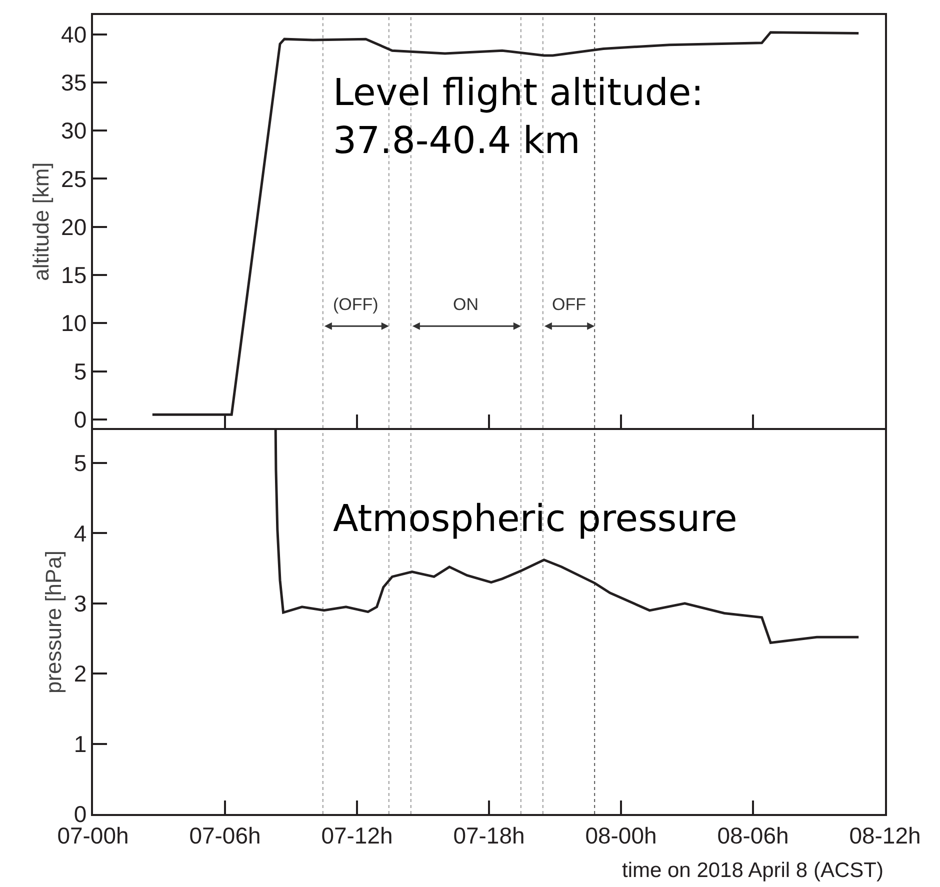 The width and height of the screenshot is (940, 887). I want to click on y-tick-label: 0, so click(80, 419).